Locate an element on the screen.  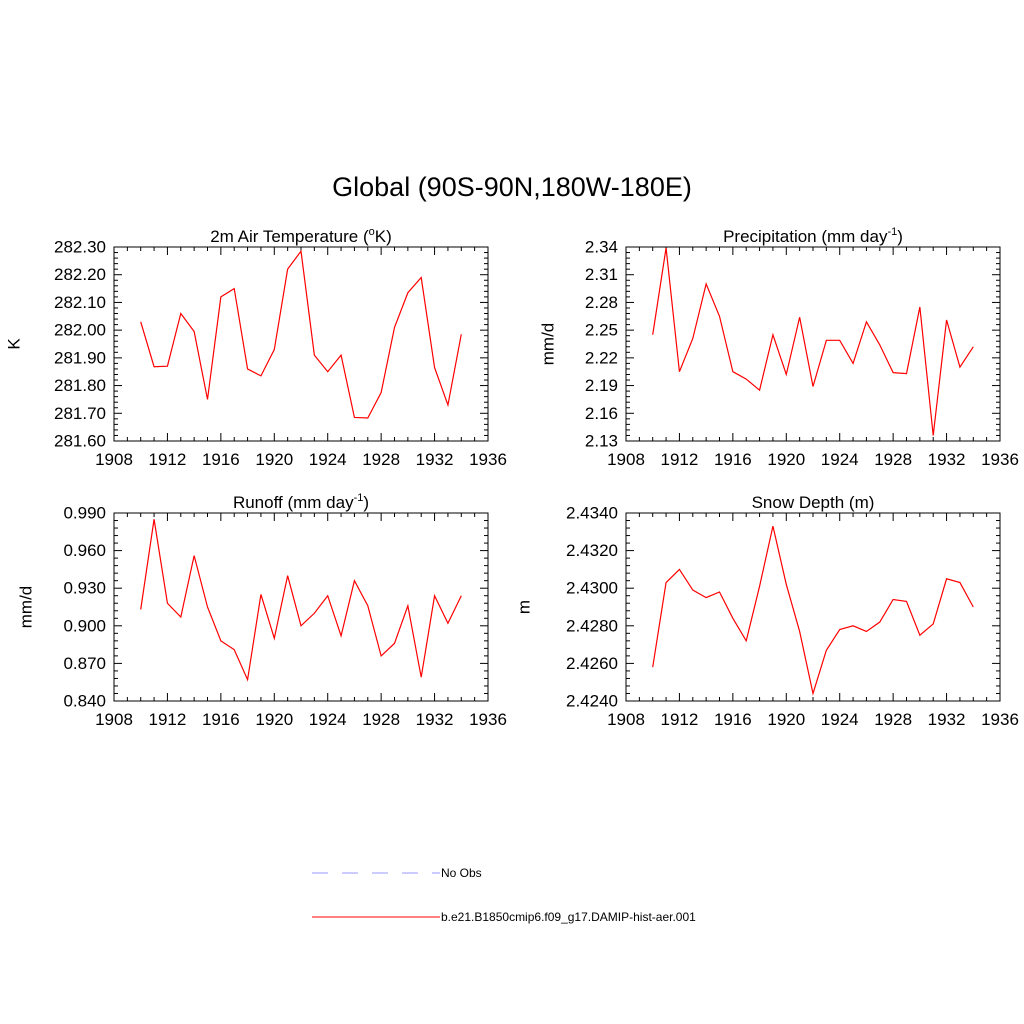
y-tick-label: 2.34 is located at coordinates (601, 247).